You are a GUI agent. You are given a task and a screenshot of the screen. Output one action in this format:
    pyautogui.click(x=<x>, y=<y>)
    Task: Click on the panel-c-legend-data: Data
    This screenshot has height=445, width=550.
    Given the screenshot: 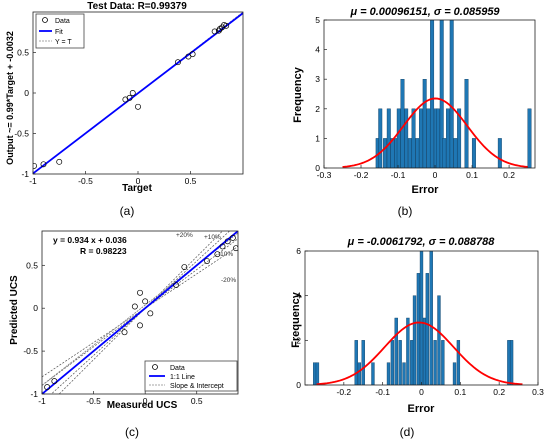 What is the action you would take?
    pyautogui.click(x=177, y=368)
    